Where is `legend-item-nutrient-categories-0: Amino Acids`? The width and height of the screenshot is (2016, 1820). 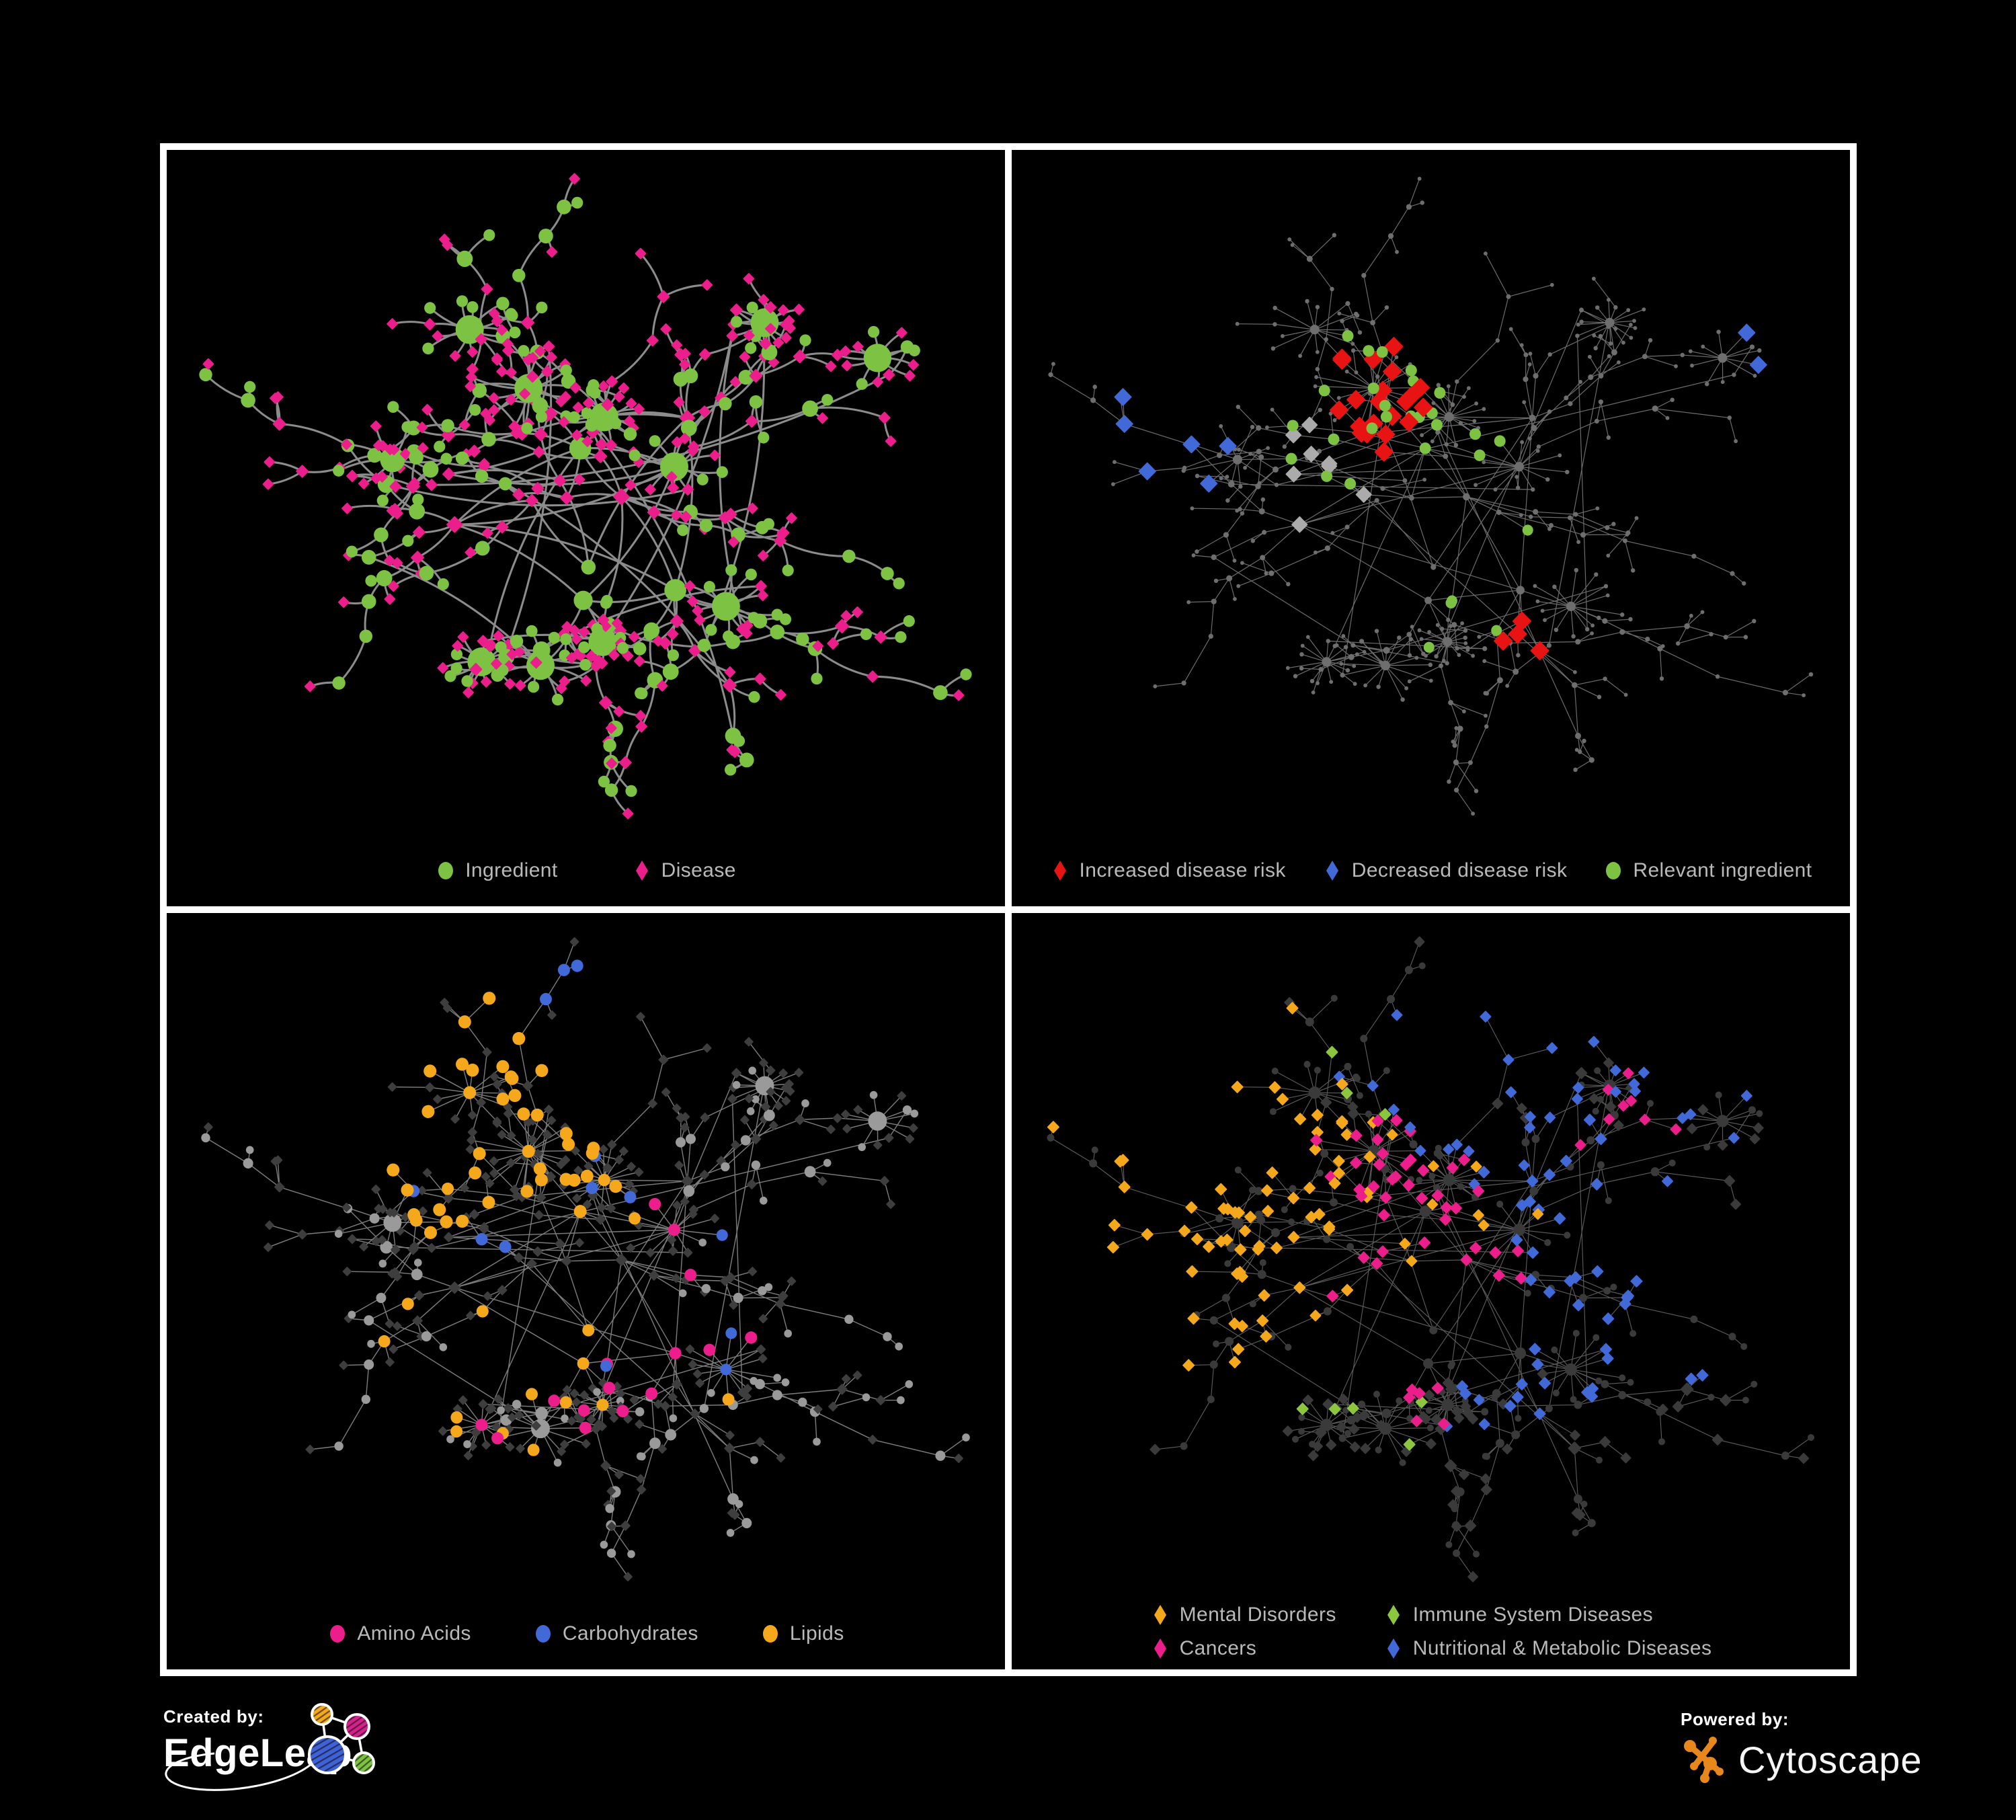 legend-item-nutrient-categories-0: Amino Acids is located at coordinates (399, 1633).